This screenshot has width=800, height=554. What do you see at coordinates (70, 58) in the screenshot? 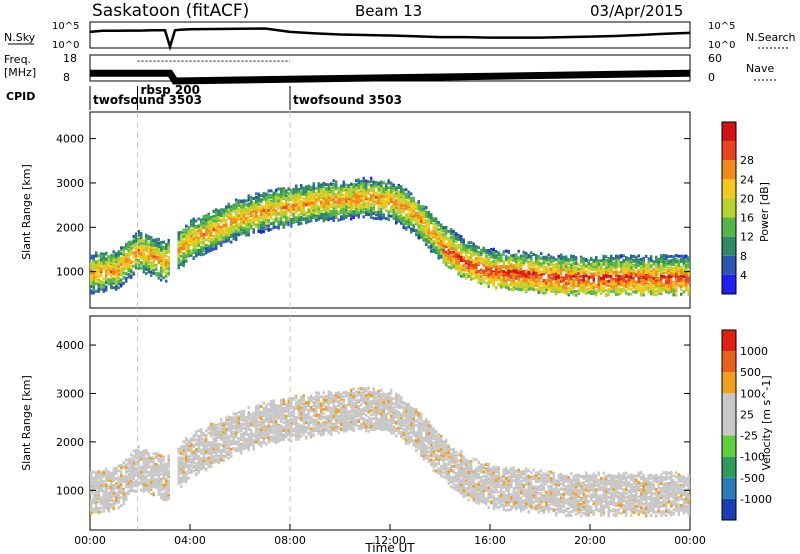
I see `freq-left-tick-high: 18` at bounding box center [70, 58].